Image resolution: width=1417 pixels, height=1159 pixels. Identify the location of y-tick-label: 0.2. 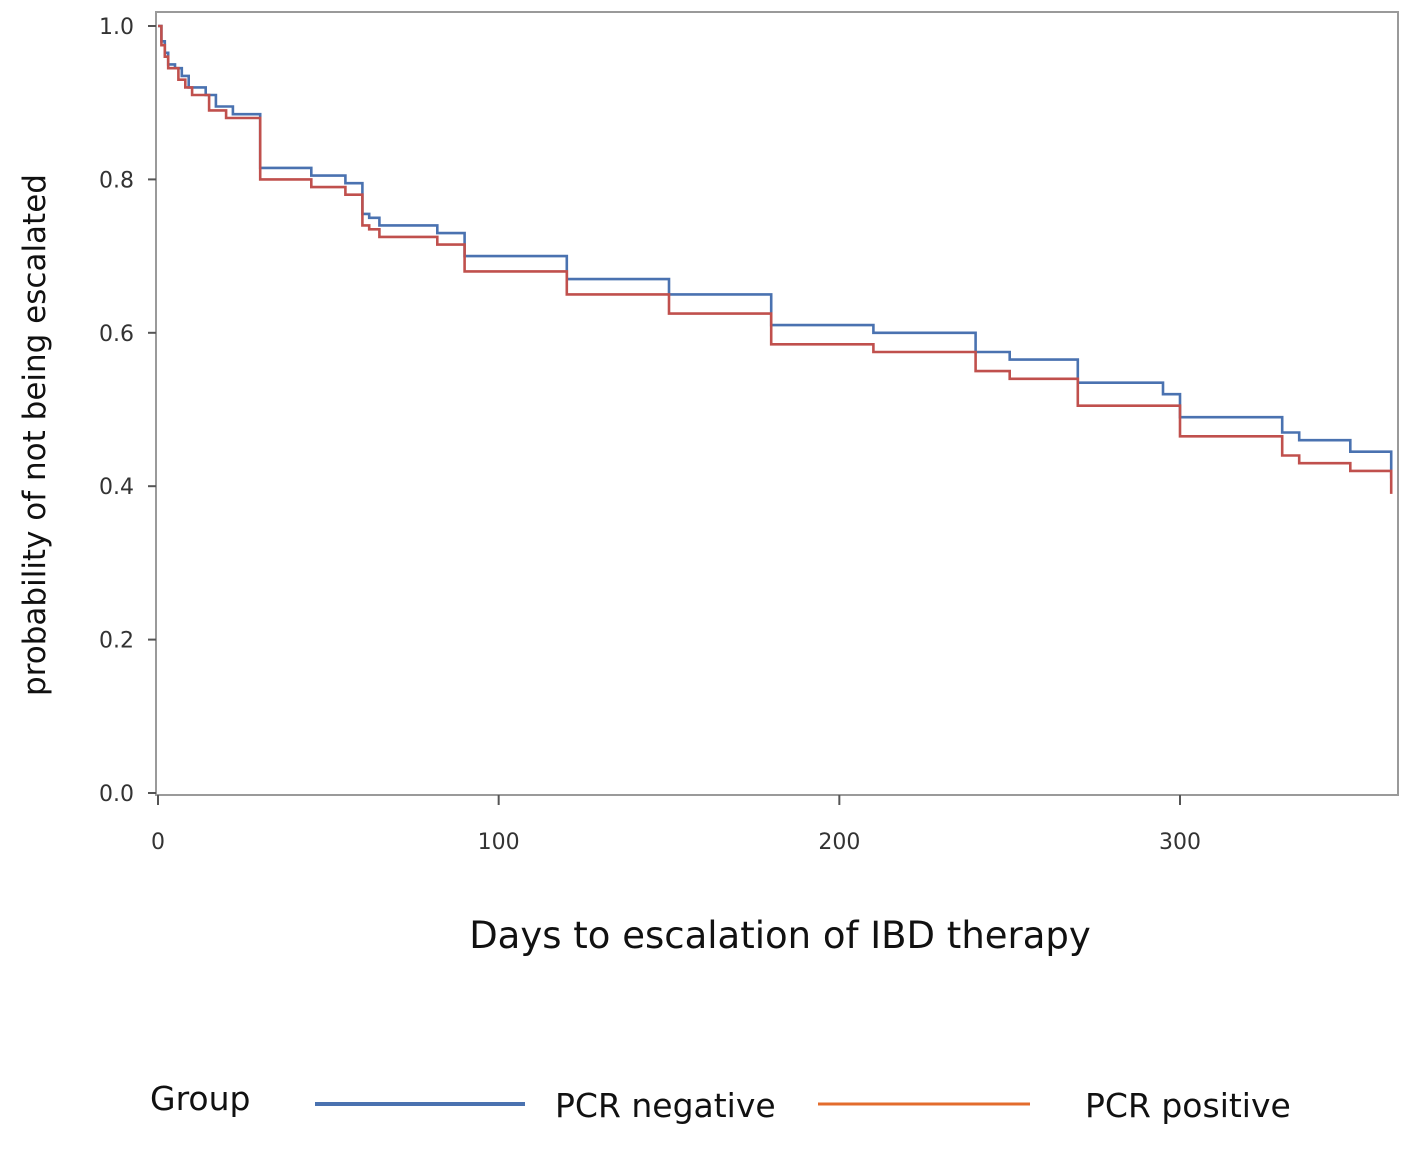
(116, 641).